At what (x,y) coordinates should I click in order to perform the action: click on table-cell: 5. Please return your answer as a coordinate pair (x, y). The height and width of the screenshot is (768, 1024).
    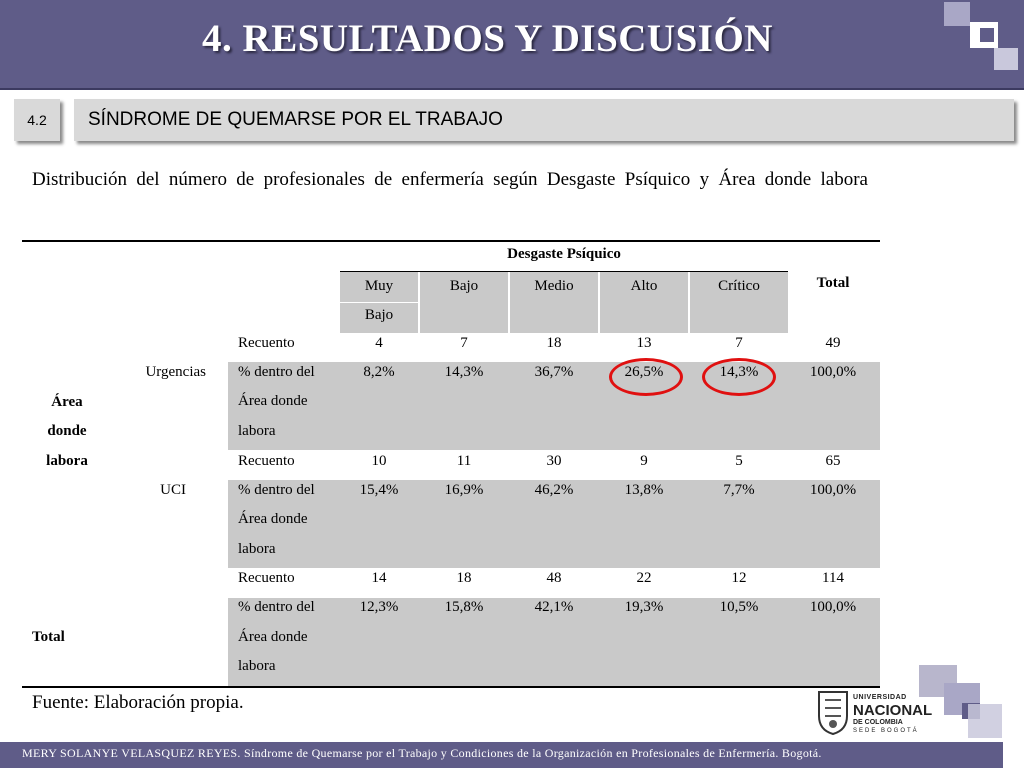
    Looking at the image, I should click on (739, 461).